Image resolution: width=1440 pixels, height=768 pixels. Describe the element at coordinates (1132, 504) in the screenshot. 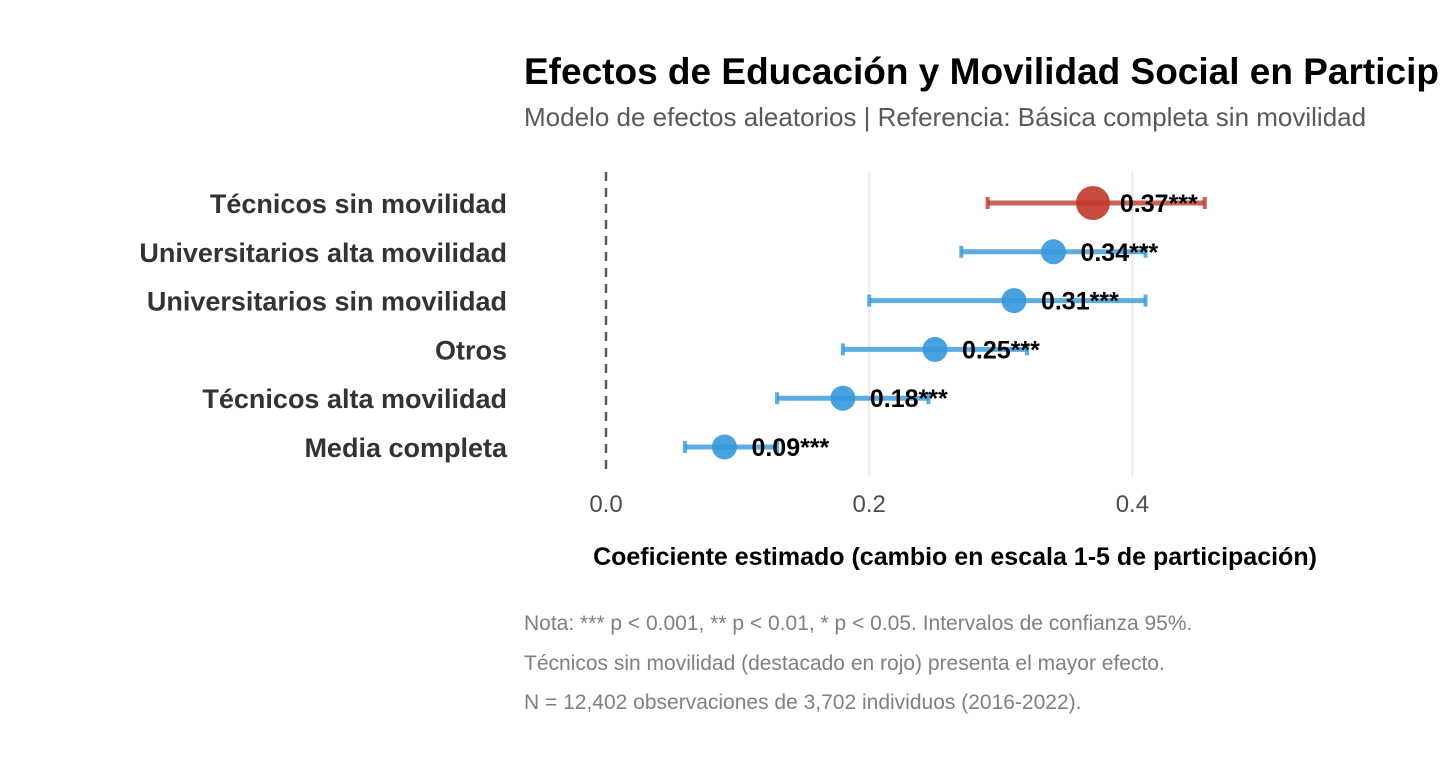

I see `x-tick-label-2: 0.4` at that location.